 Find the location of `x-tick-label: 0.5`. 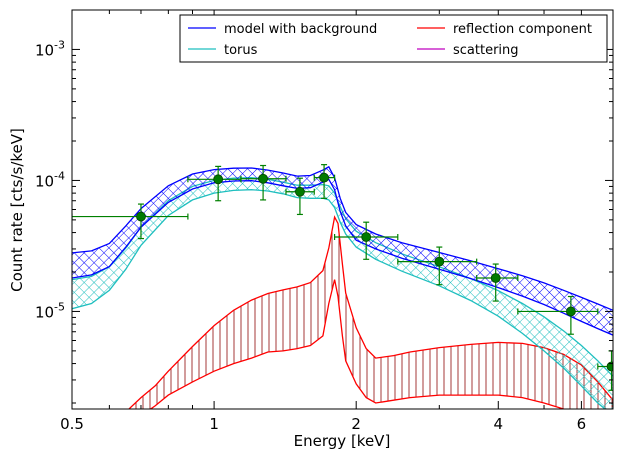

x-tick-label: 0.5 is located at coordinates (72, 424).